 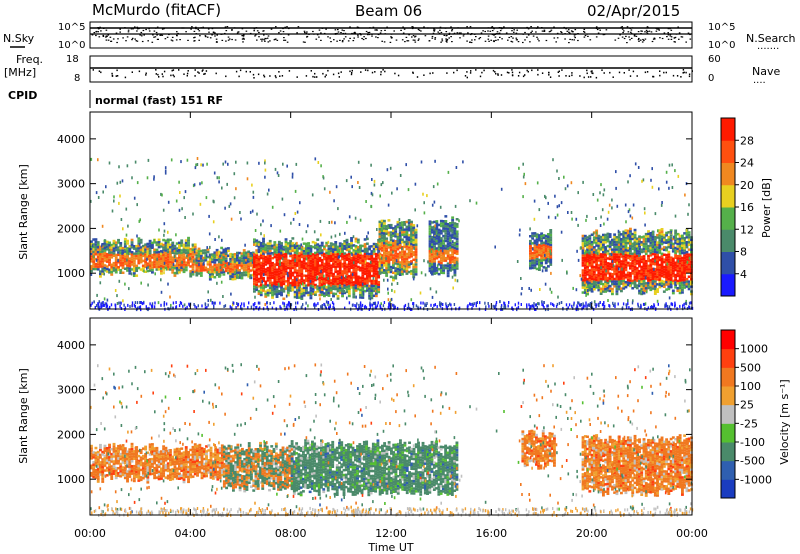 What do you see at coordinates (711, 78) in the screenshot?
I see `nave-tick-bottom: 0` at bounding box center [711, 78].